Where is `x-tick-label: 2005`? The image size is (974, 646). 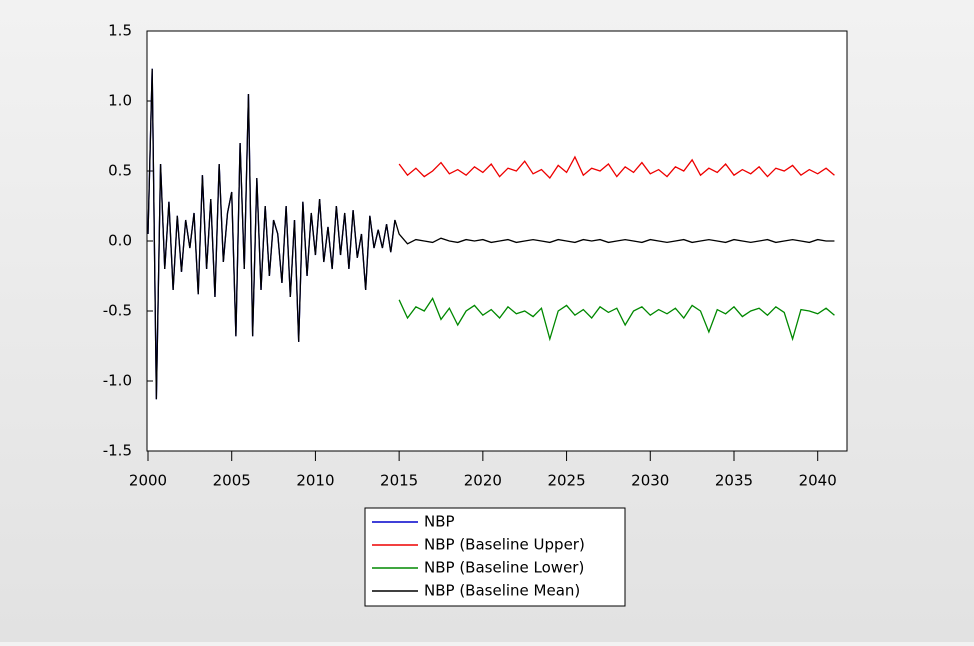 x-tick-label: 2005 is located at coordinates (232, 481).